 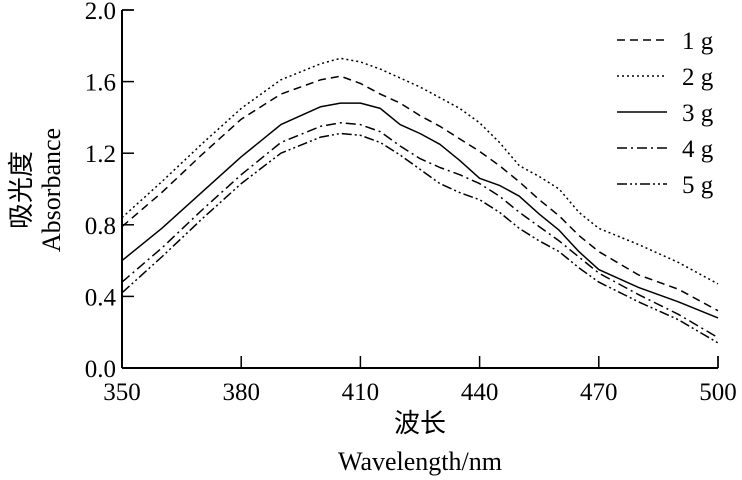 I want to click on x-tick-label: 380, so click(x=241, y=392).